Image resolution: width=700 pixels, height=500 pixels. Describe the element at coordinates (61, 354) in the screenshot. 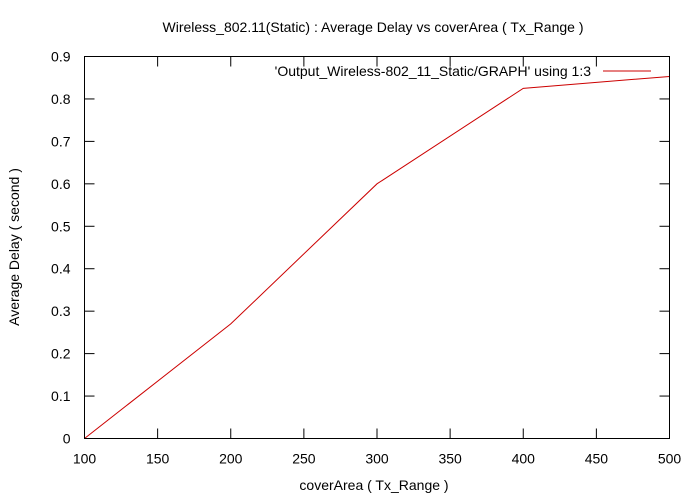

I see `y-tick-label: 0.2` at that location.